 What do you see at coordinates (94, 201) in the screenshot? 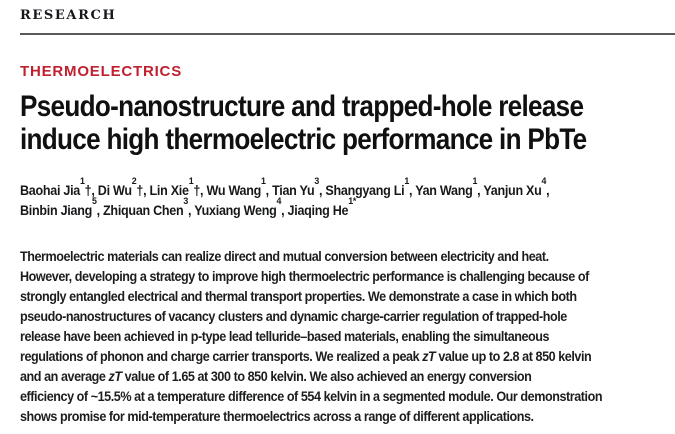
I see `author-affiliation-sup: 5` at bounding box center [94, 201].